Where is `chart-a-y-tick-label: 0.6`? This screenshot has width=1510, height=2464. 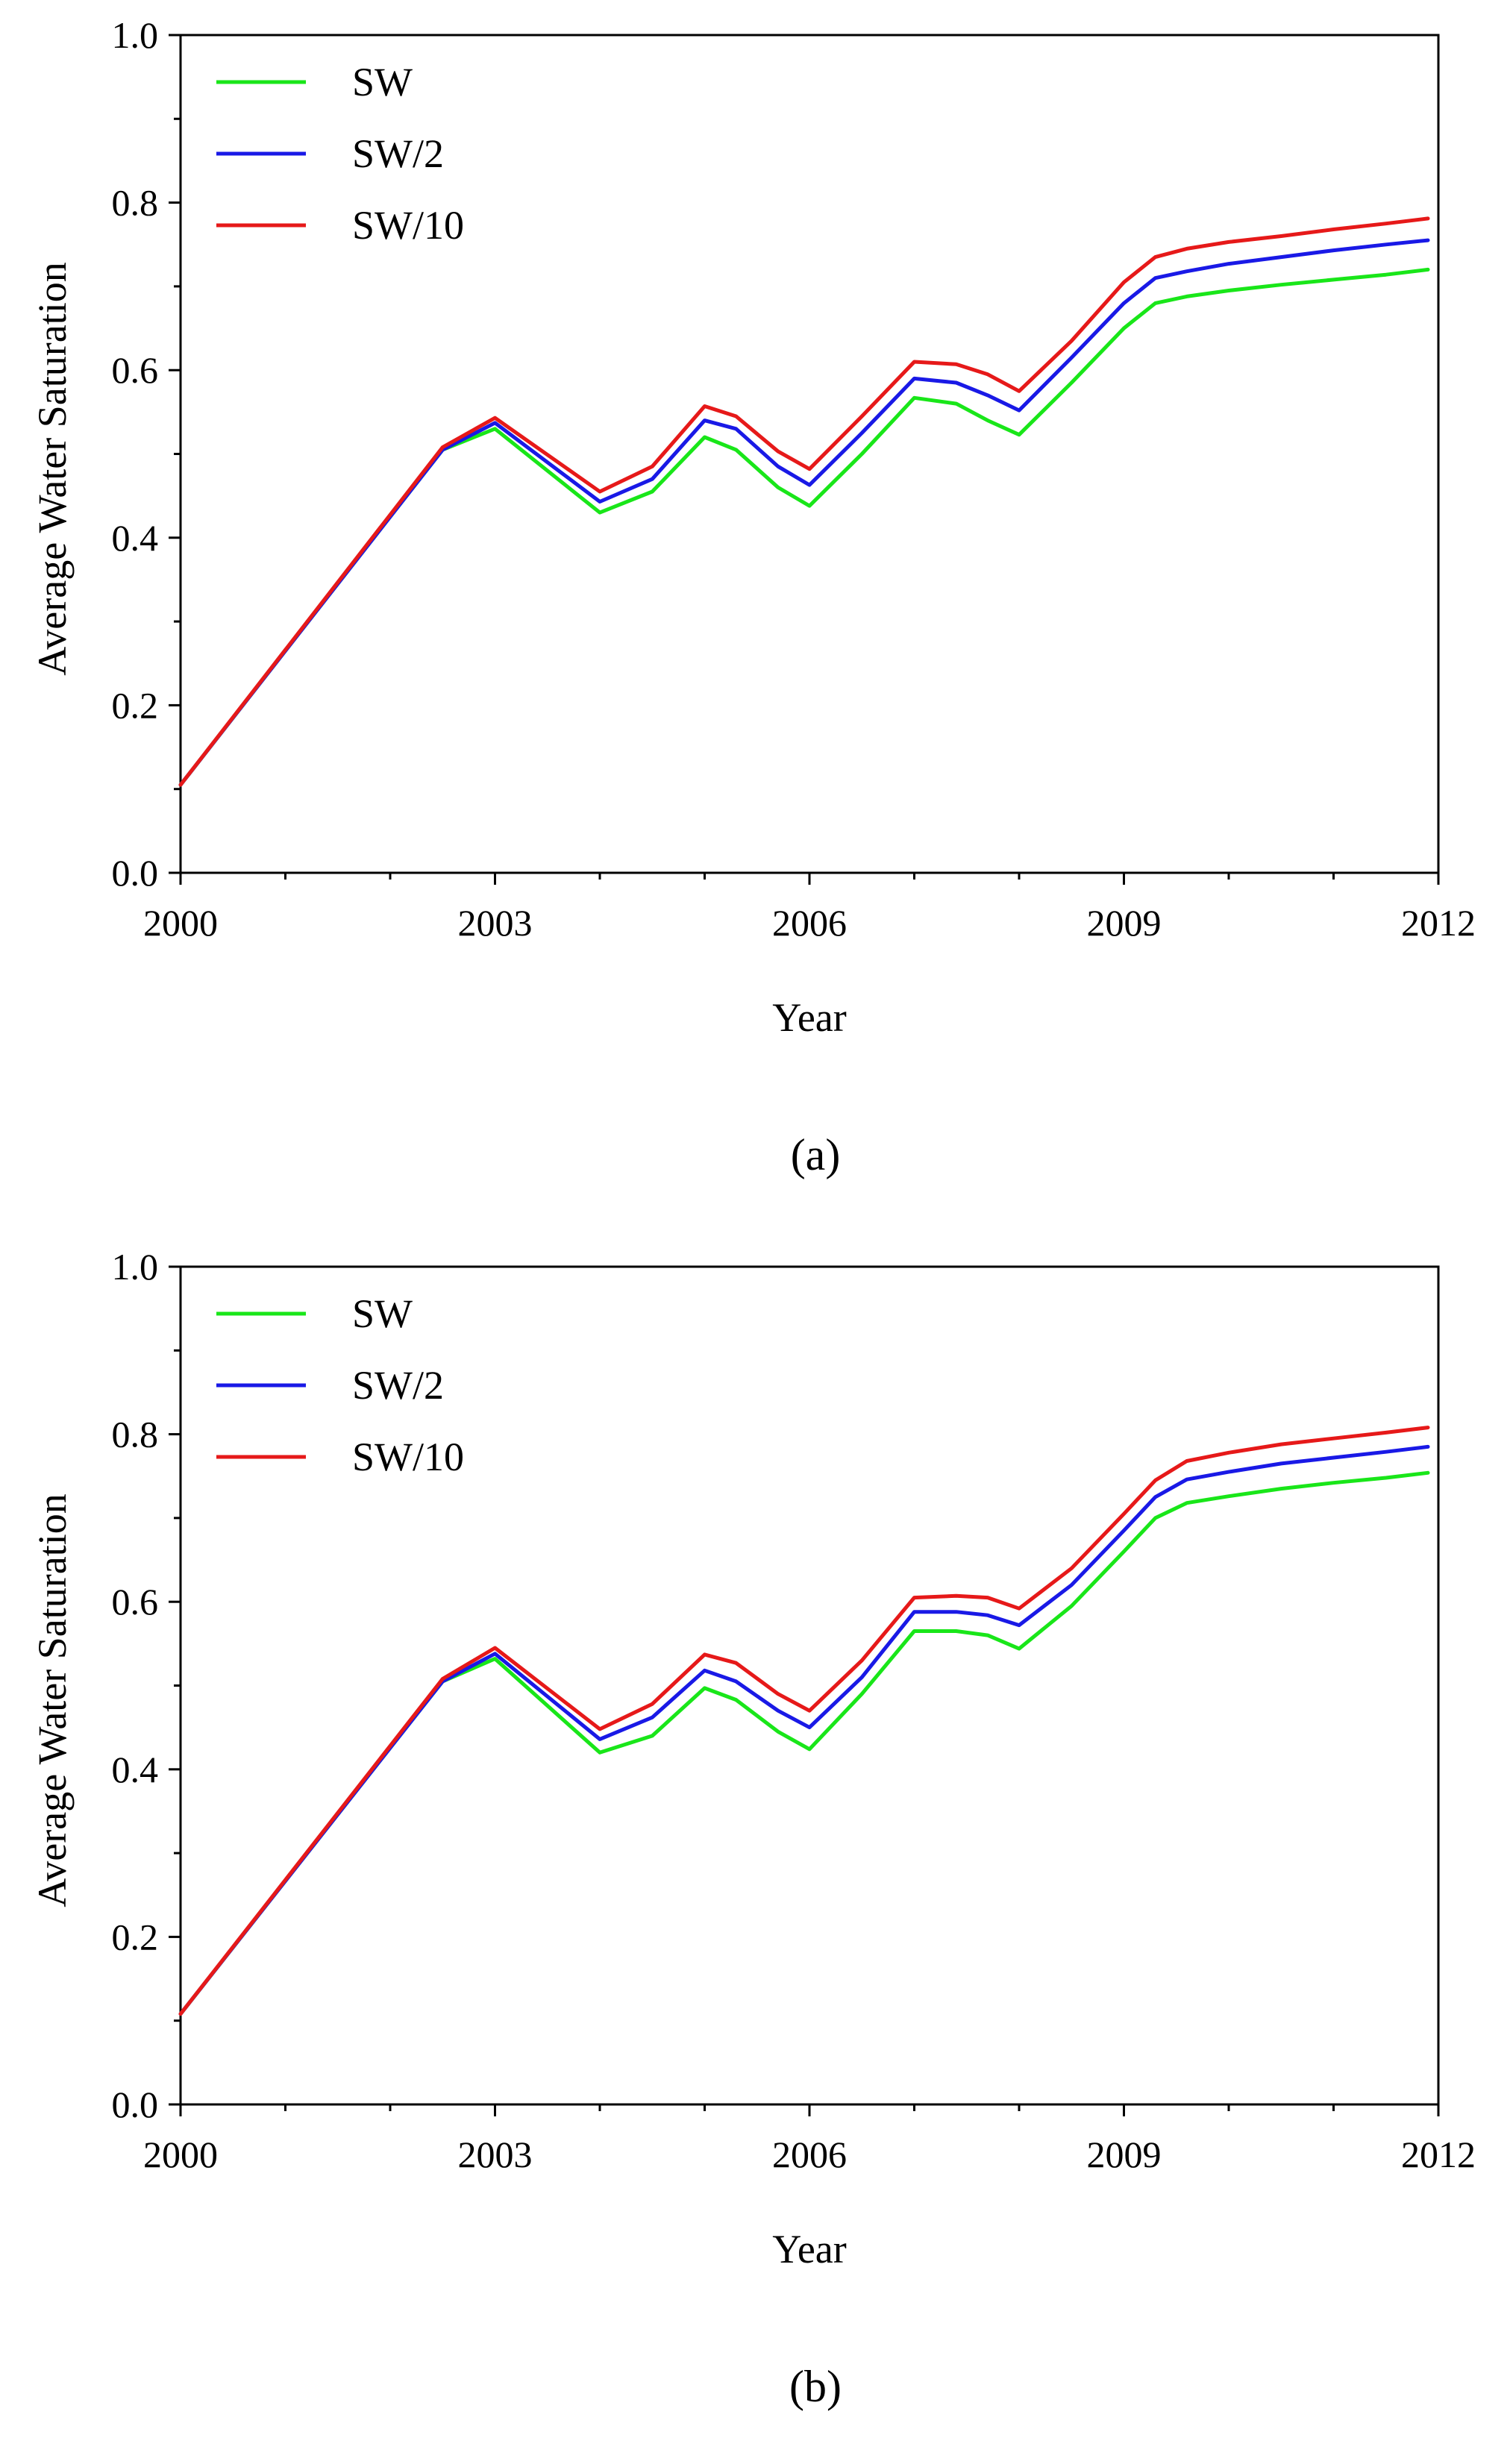
chart-a-y-tick-label: 0.6 is located at coordinates (135, 370).